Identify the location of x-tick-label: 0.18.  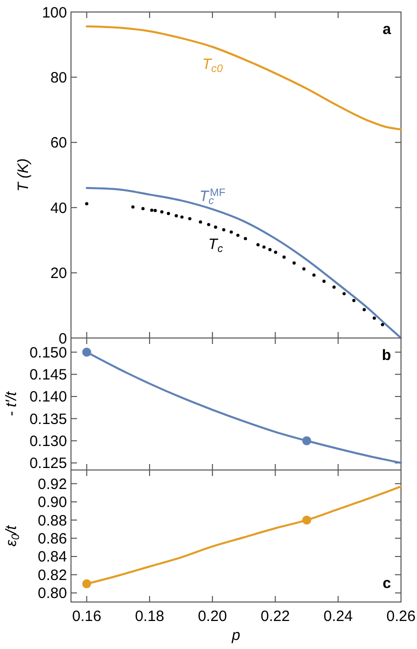
(149, 616).